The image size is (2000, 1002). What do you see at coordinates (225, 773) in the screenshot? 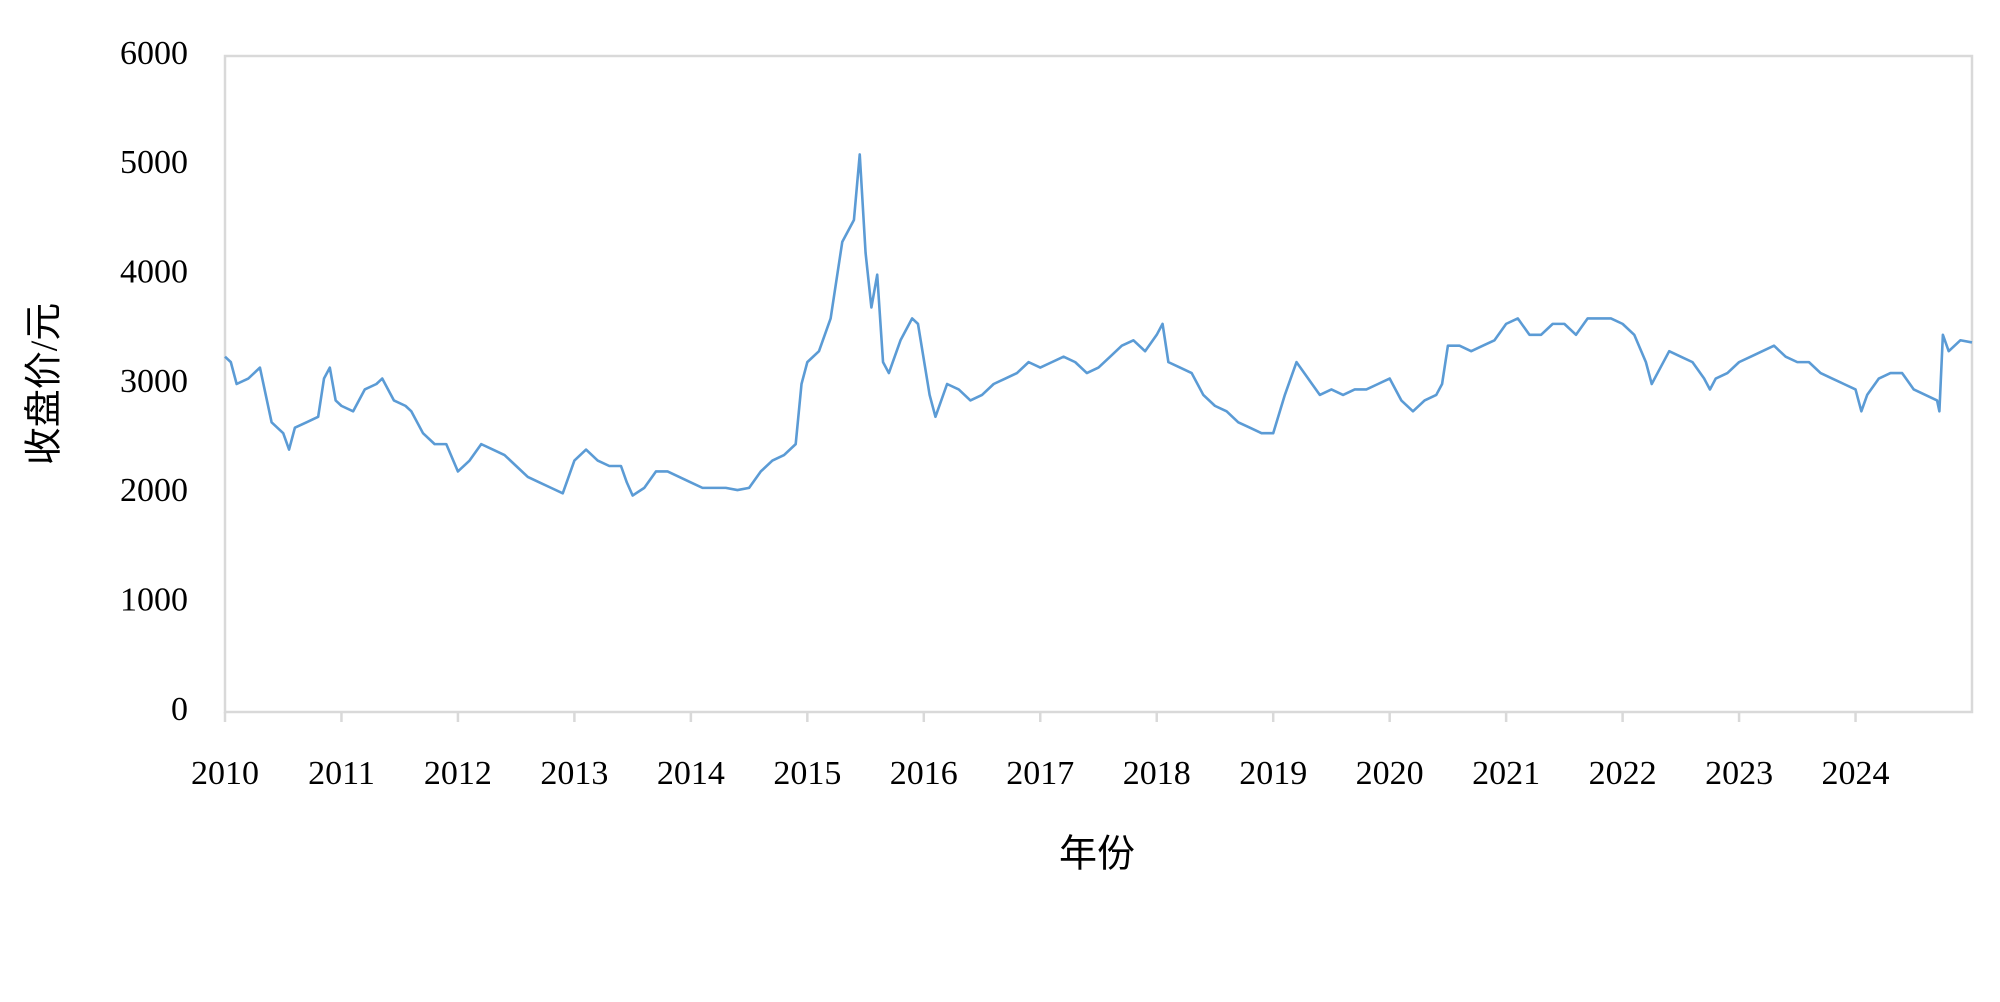
I see `x-tick-label: 2010` at bounding box center [225, 773].